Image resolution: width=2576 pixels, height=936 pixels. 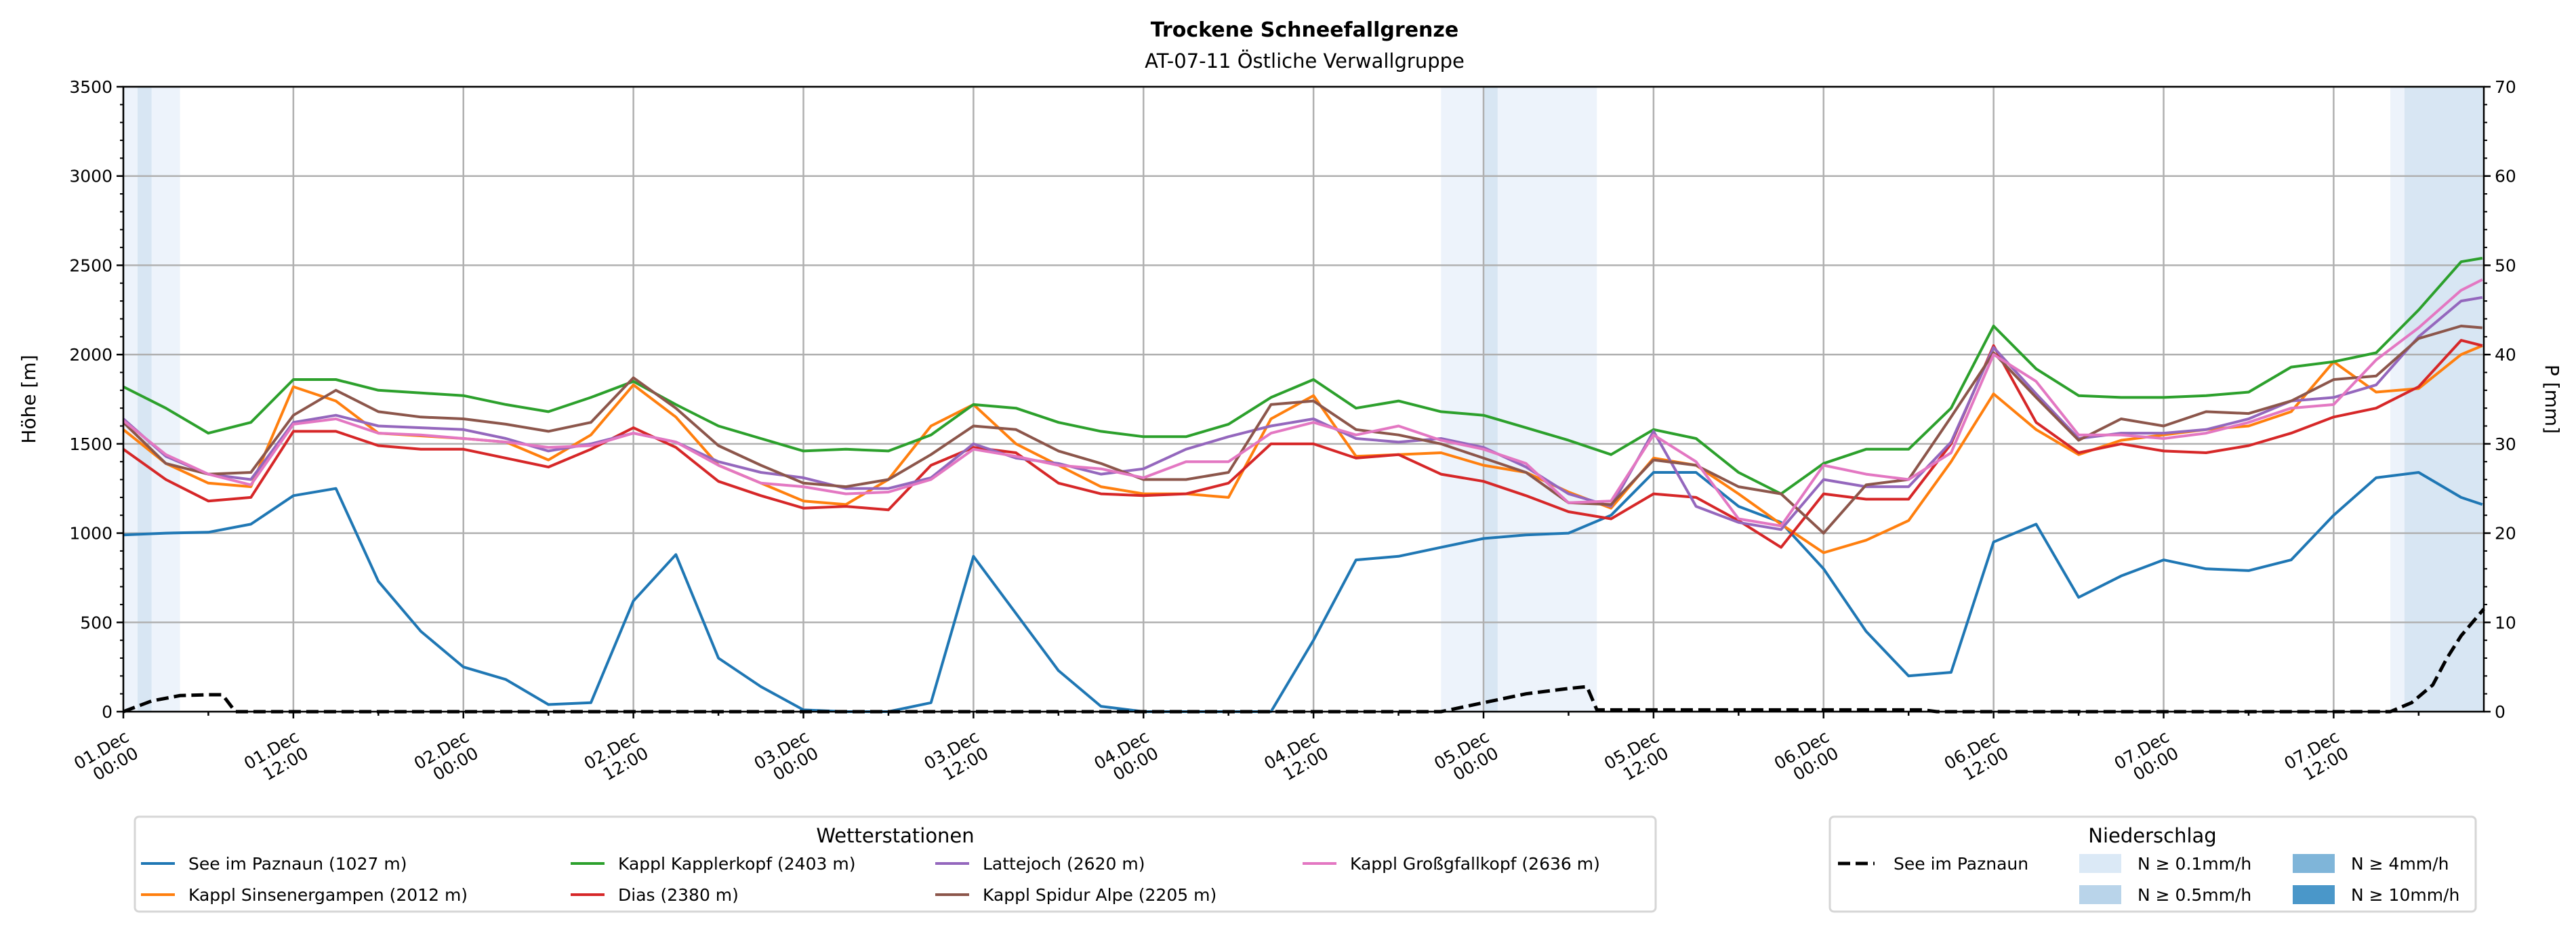 I want to click on legend-intensity-label: N ≥ 0.5mm/h, so click(x=2195, y=895).